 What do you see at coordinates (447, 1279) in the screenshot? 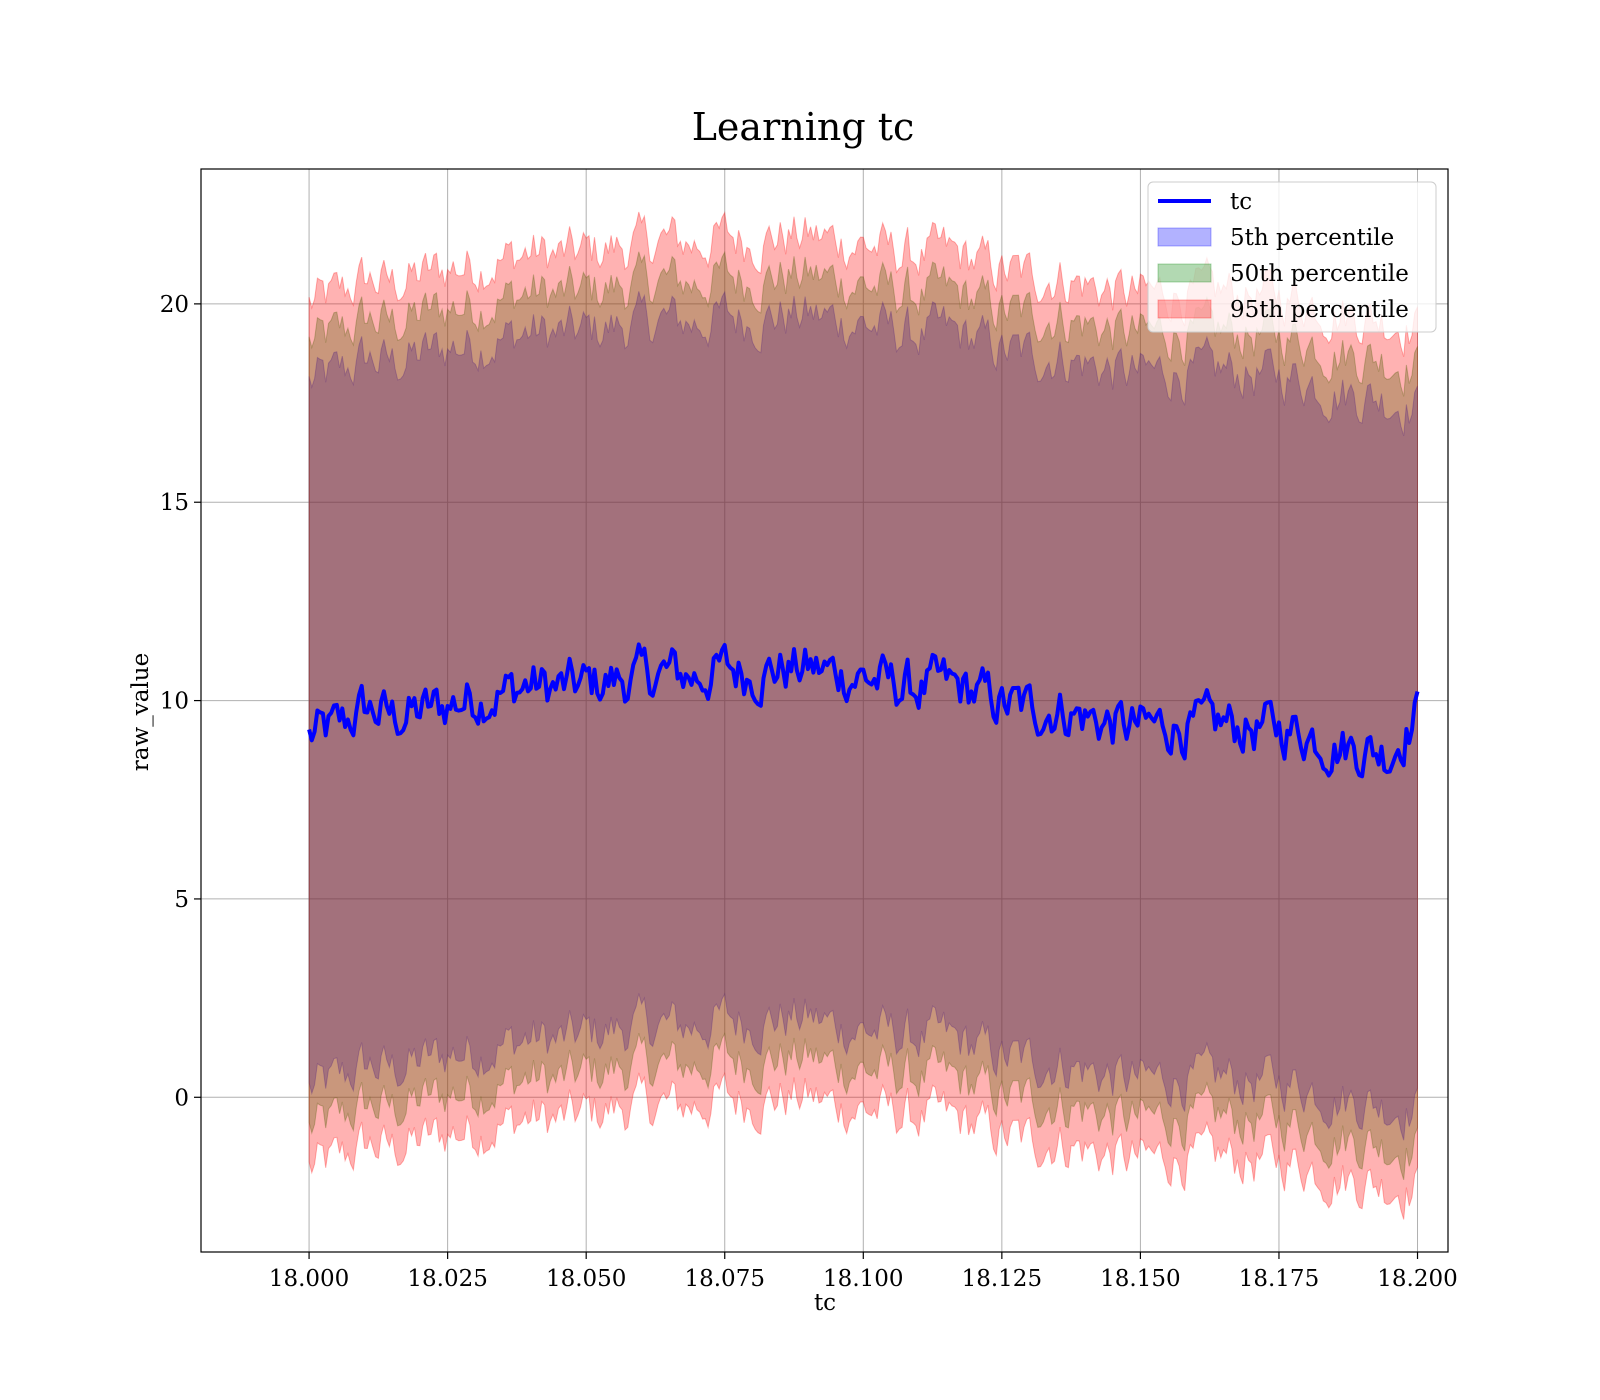
I see `x-tick-label: 18.025` at bounding box center [447, 1279].